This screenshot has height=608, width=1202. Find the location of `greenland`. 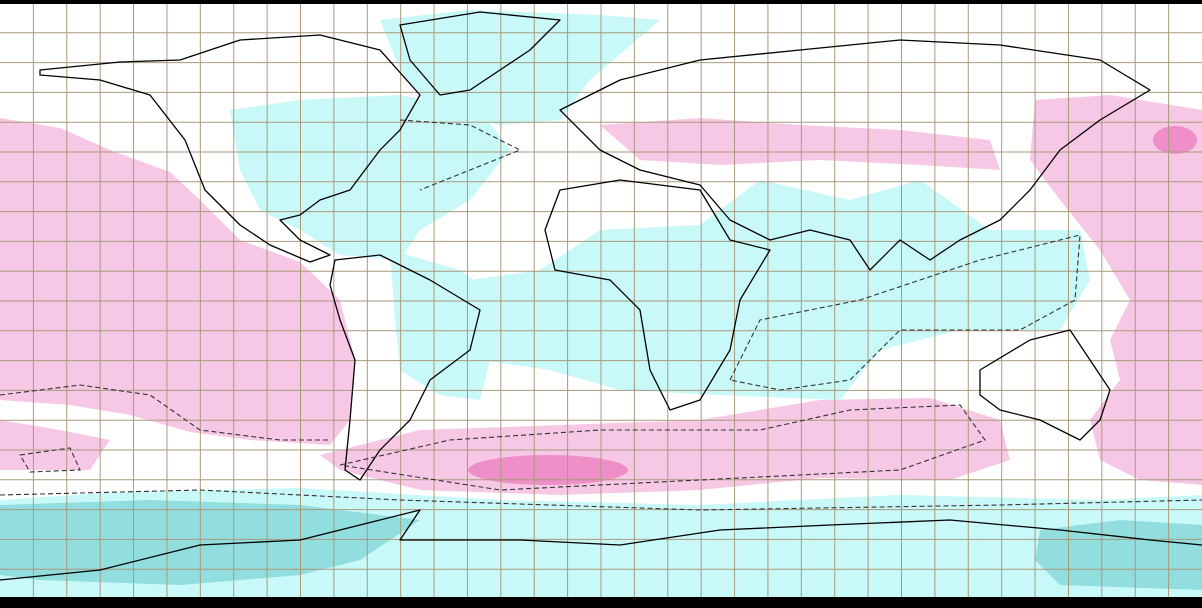

greenland is located at coordinates (480, 53).